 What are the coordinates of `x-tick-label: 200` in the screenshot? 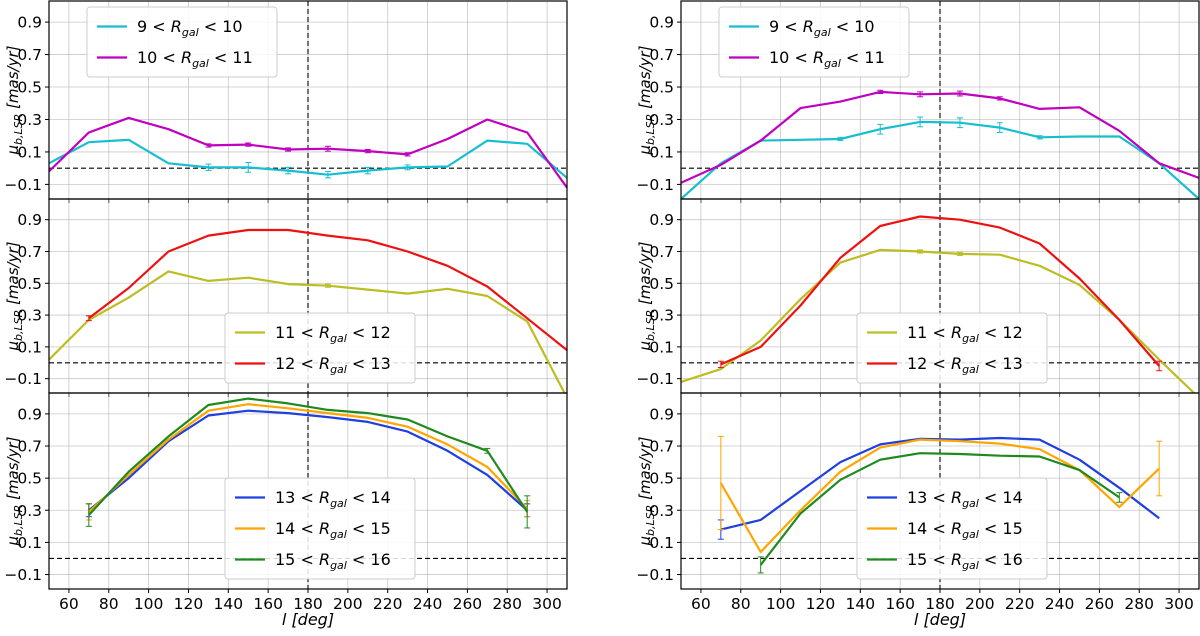 It's located at (980, 604).